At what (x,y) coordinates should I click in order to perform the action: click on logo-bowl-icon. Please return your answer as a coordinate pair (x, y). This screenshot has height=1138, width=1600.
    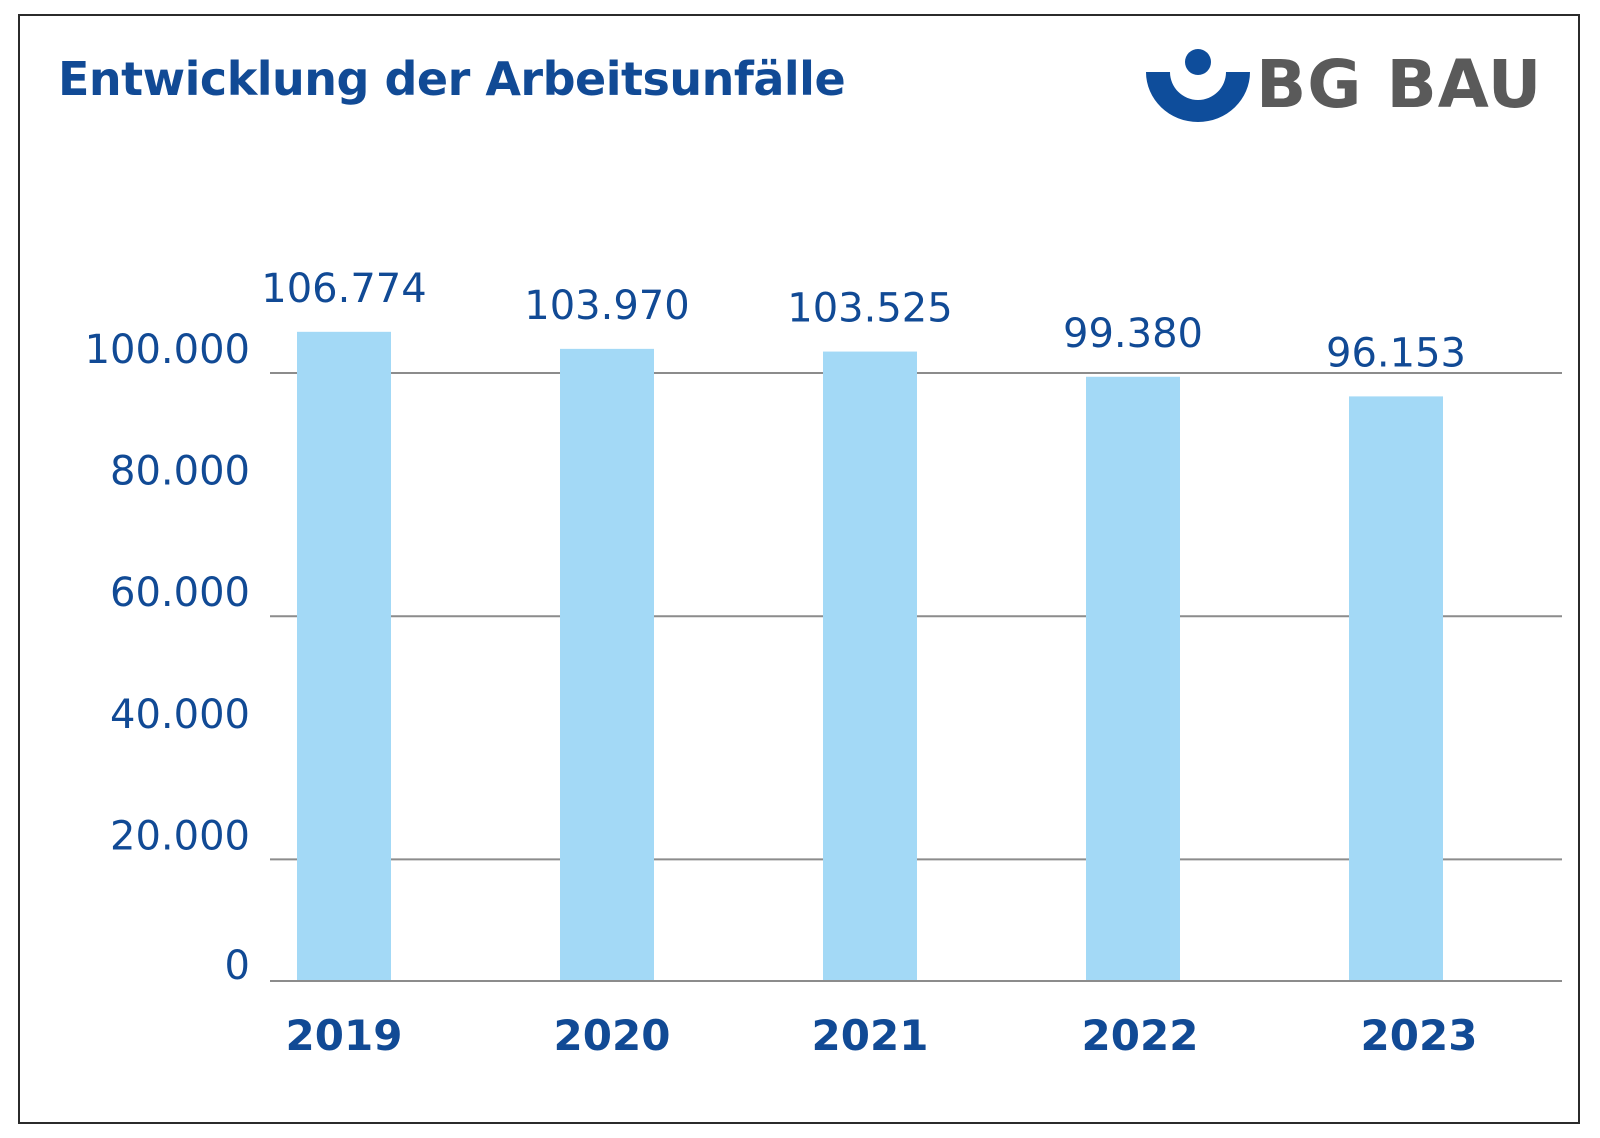
    Looking at the image, I should click on (1198, 97).